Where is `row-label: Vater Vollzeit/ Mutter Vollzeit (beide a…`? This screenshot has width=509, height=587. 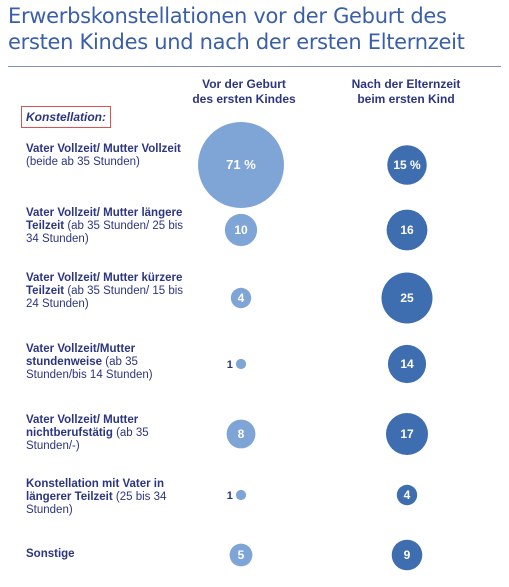 row-label: Vater Vollzeit/ Mutter Vollzeit (beide a… is located at coordinates (111, 156).